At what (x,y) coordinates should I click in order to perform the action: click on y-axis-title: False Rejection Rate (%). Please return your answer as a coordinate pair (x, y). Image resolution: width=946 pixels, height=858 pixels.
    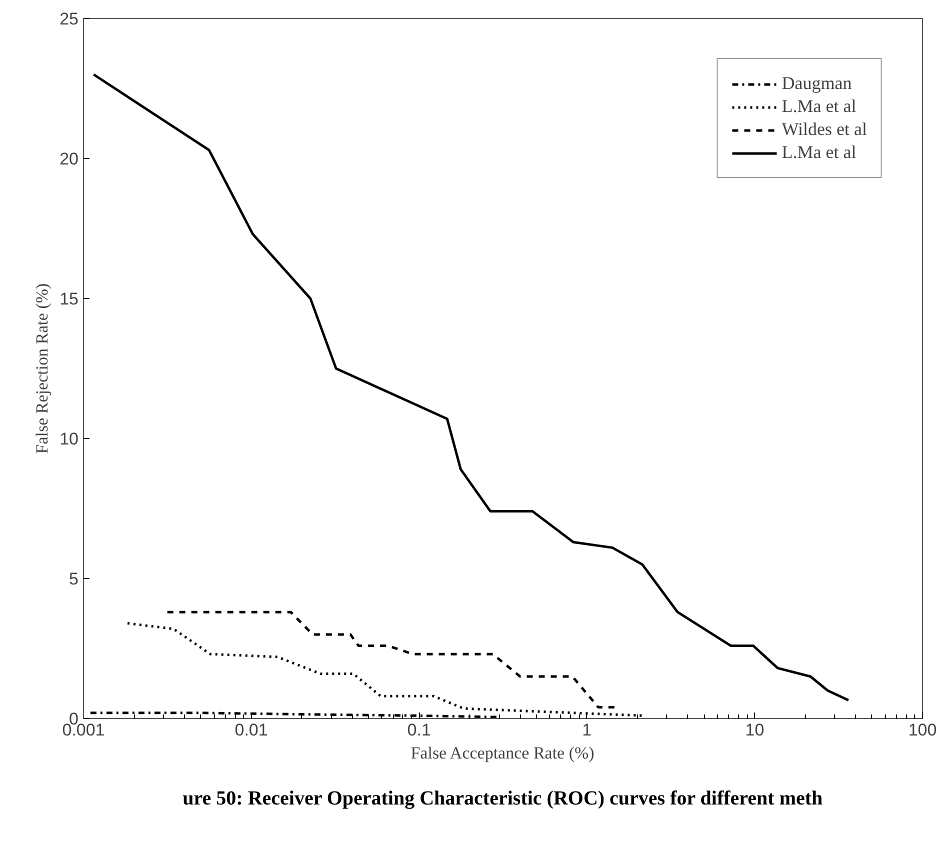
    Looking at the image, I should click on (42, 368).